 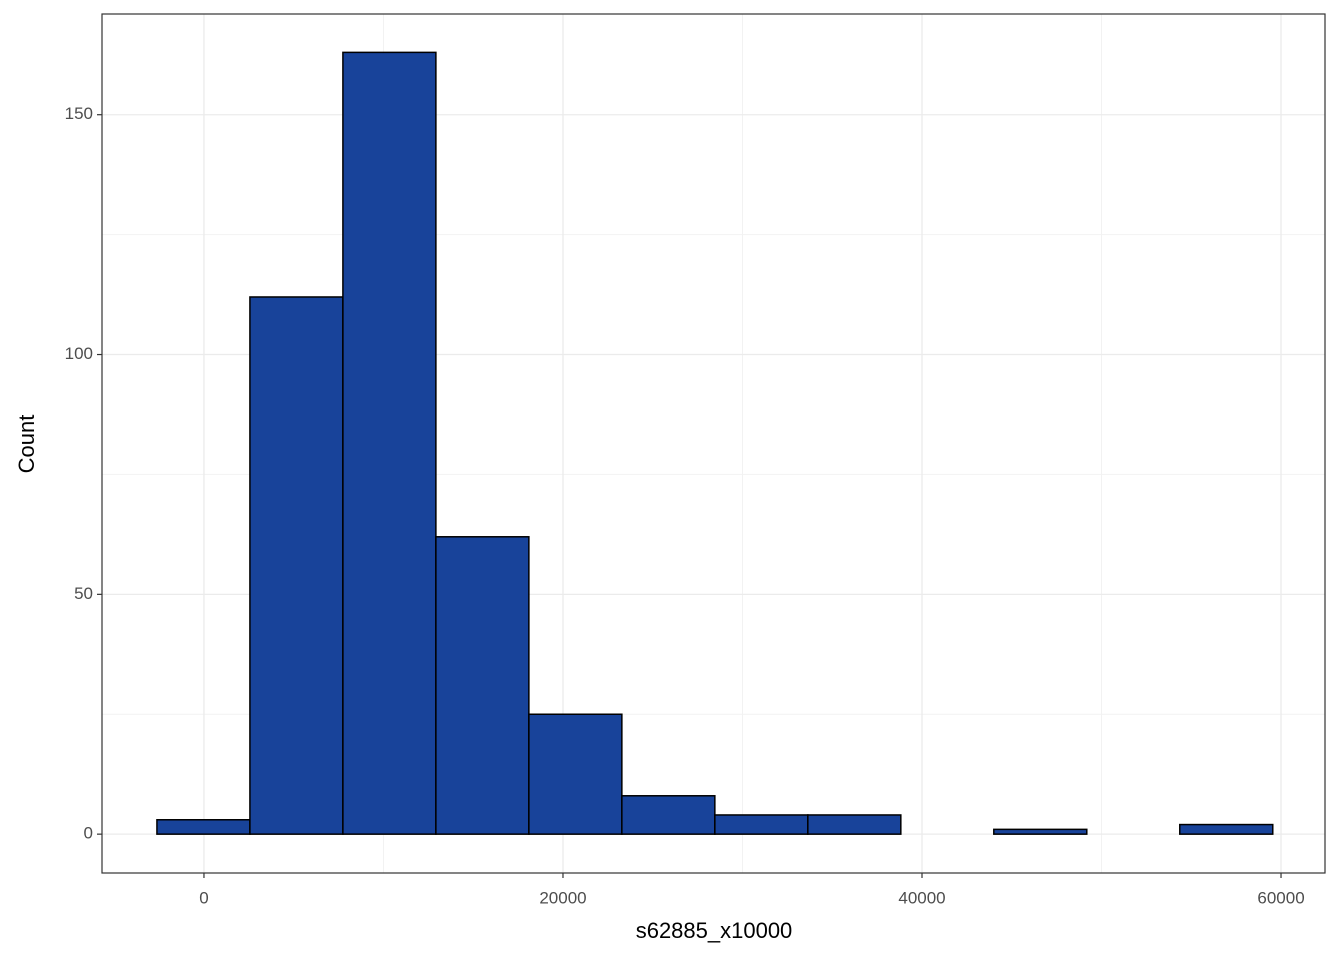 What do you see at coordinates (714, 930) in the screenshot?
I see `x-axis-title: s62885_x10000` at bounding box center [714, 930].